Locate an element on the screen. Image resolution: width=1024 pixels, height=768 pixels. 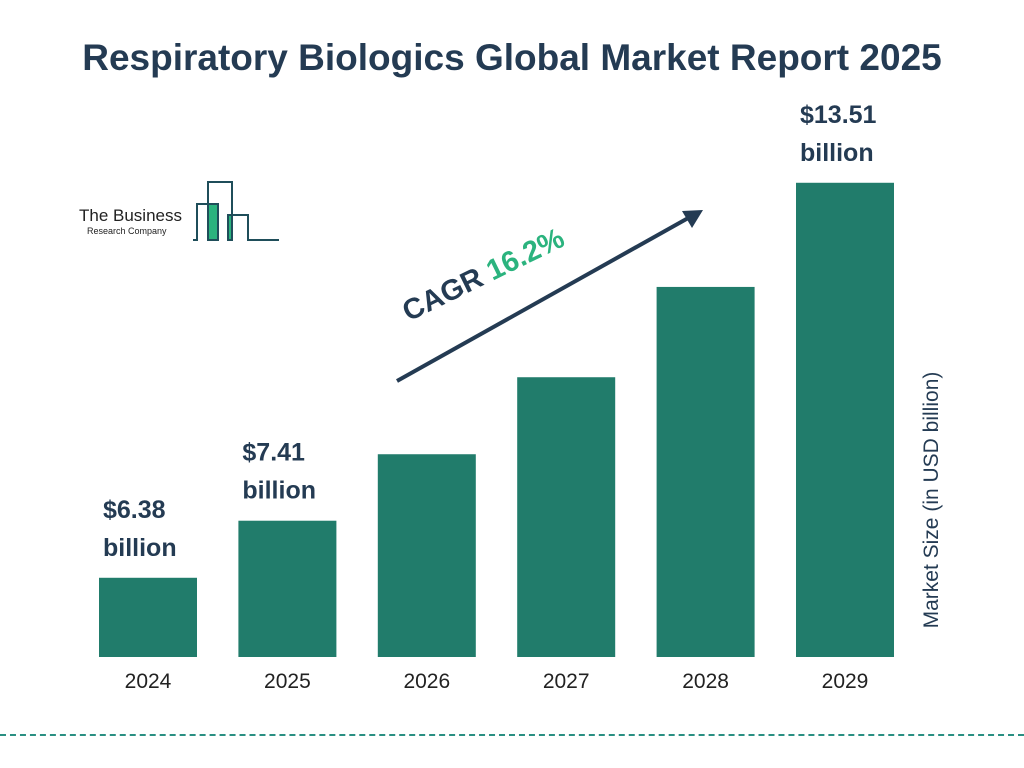
data-label: $13.51 billion is located at coordinates (838, 134).